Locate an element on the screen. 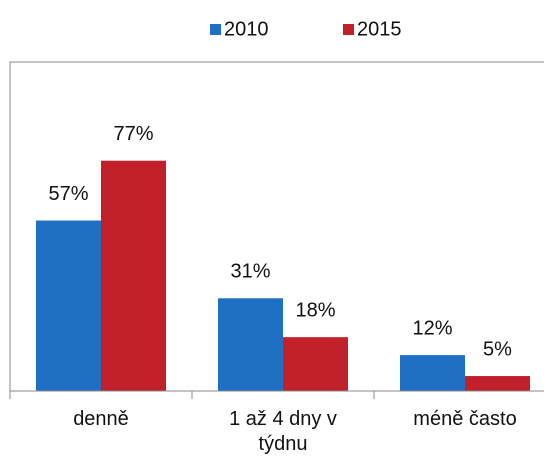 The width and height of the screenshot is (544, 463). value-label: 57% is located at coordinates (68, 194).